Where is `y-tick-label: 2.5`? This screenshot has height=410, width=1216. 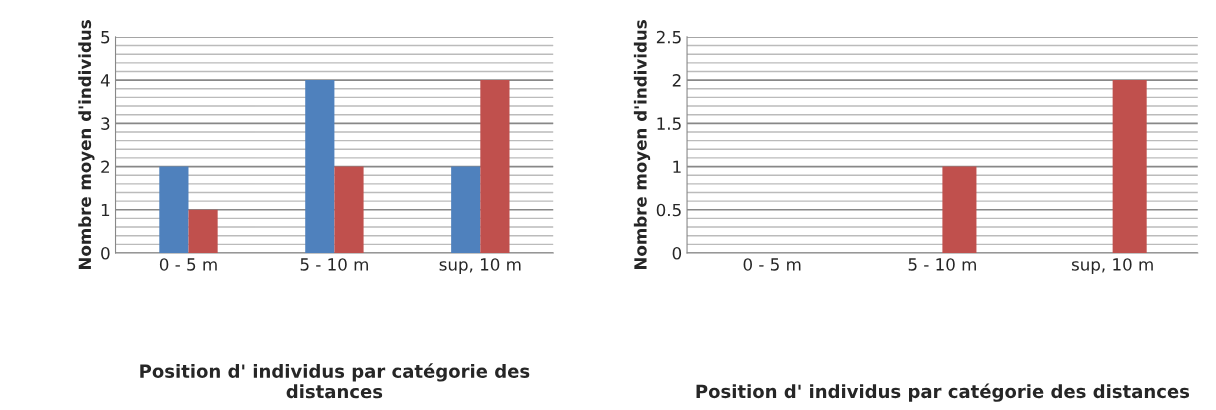 y-tick-label: 2.5 is located at coordinates (668, 37).